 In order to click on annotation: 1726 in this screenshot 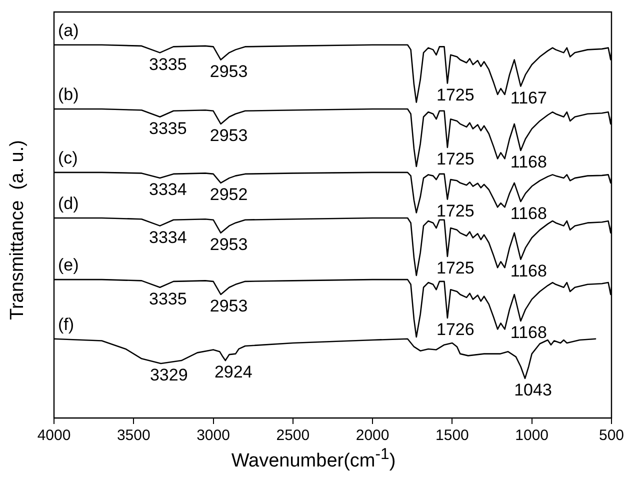, I will do `click(455, 330)`.